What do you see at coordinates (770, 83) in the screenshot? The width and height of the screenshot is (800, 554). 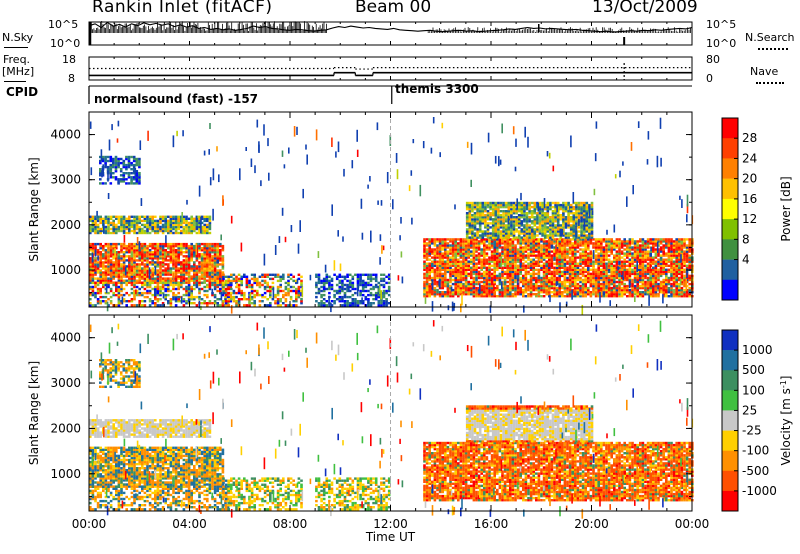 I see `nave-dotted` at bounding box center [770, 83].